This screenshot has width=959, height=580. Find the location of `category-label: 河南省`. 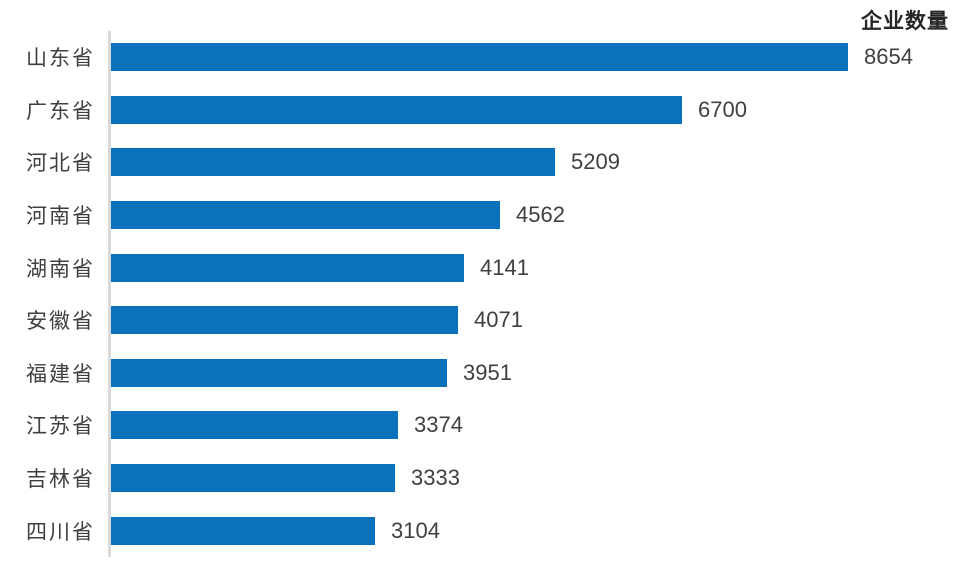

category-label: 河南省 is located at coordinates (60, 216).